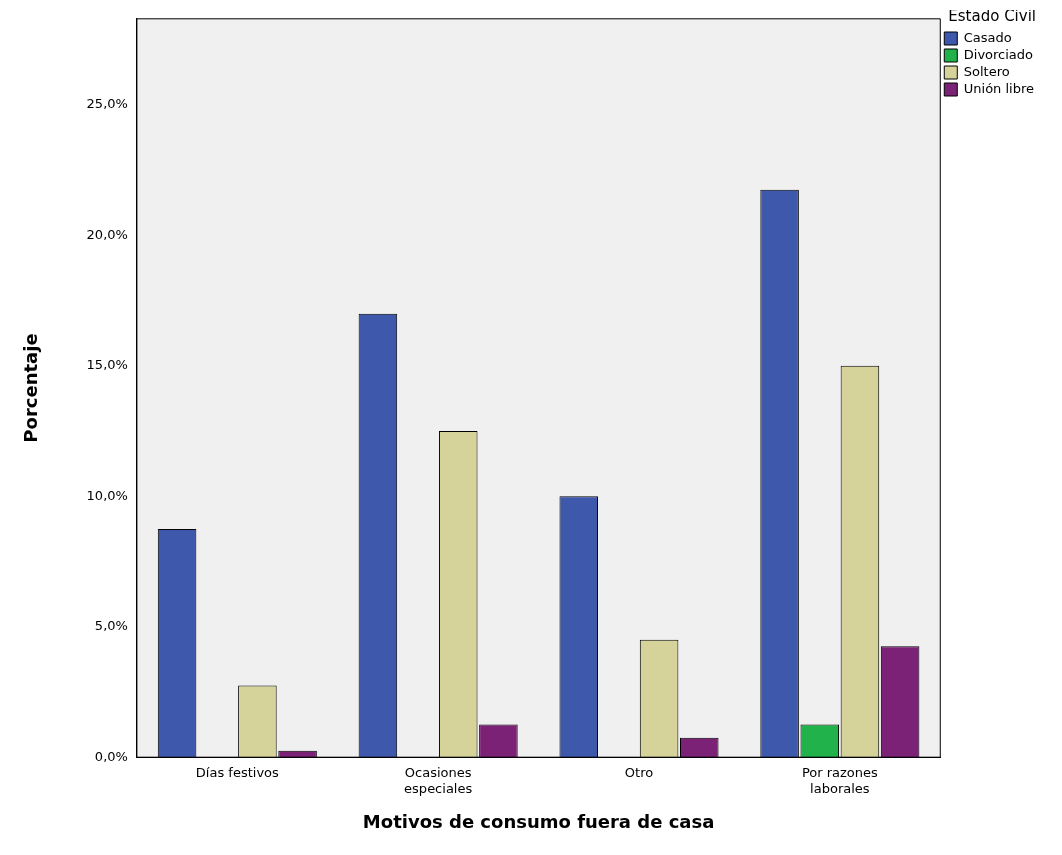 The height and width of the screenshot is (855, 1062). I want to click on legend-label: Casado, so click(987, 37).